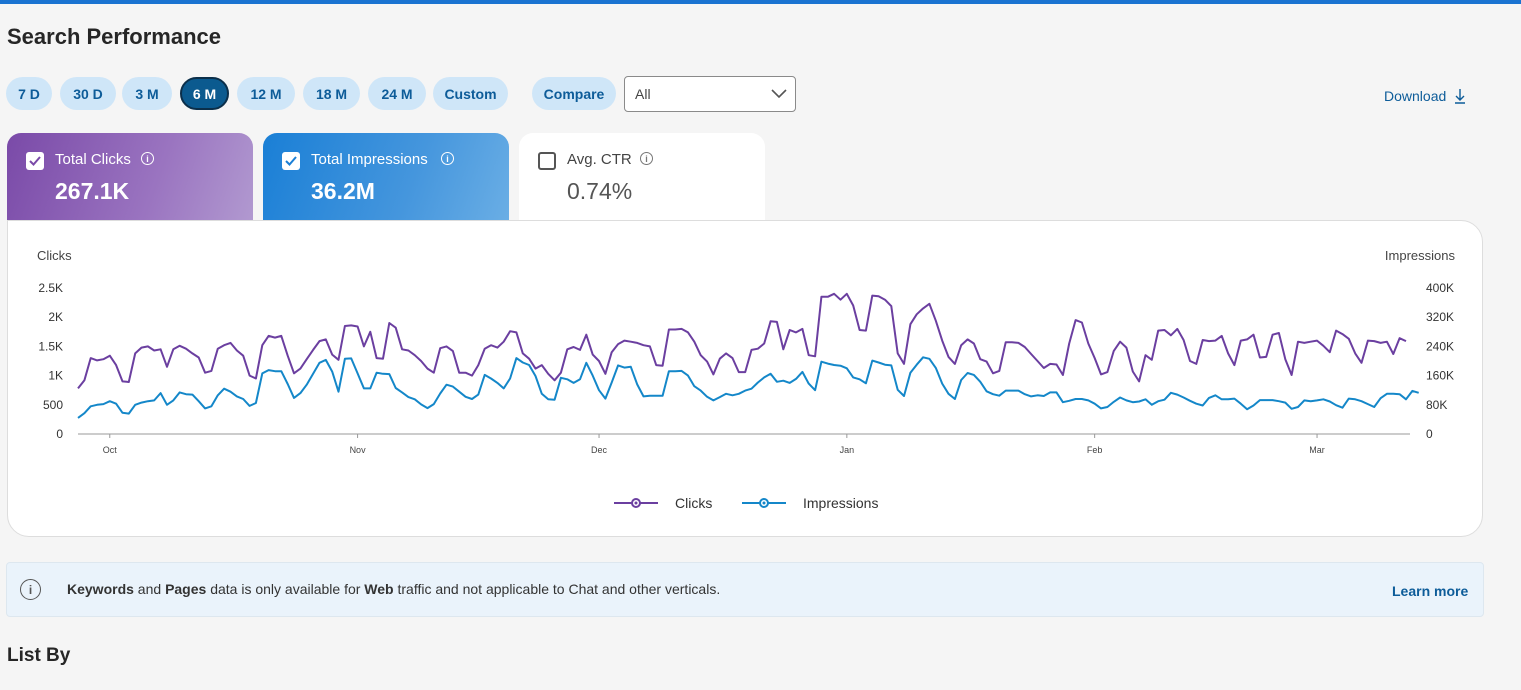 This screenshot has width=1521, height=690. I want to click on y-tick-right: 0, so click(1429, 434).